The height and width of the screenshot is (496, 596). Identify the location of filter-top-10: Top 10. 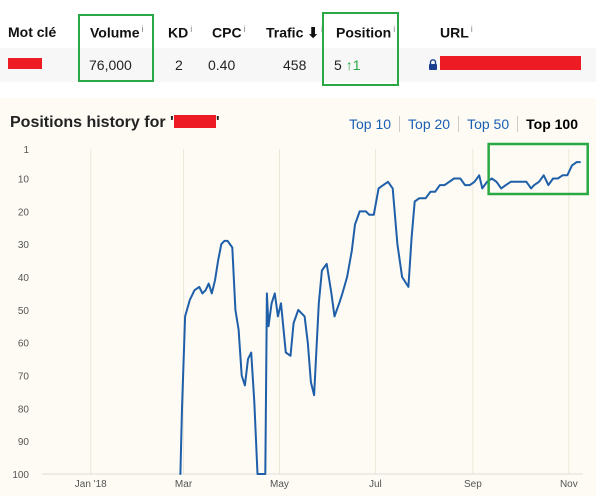
(371, 124).